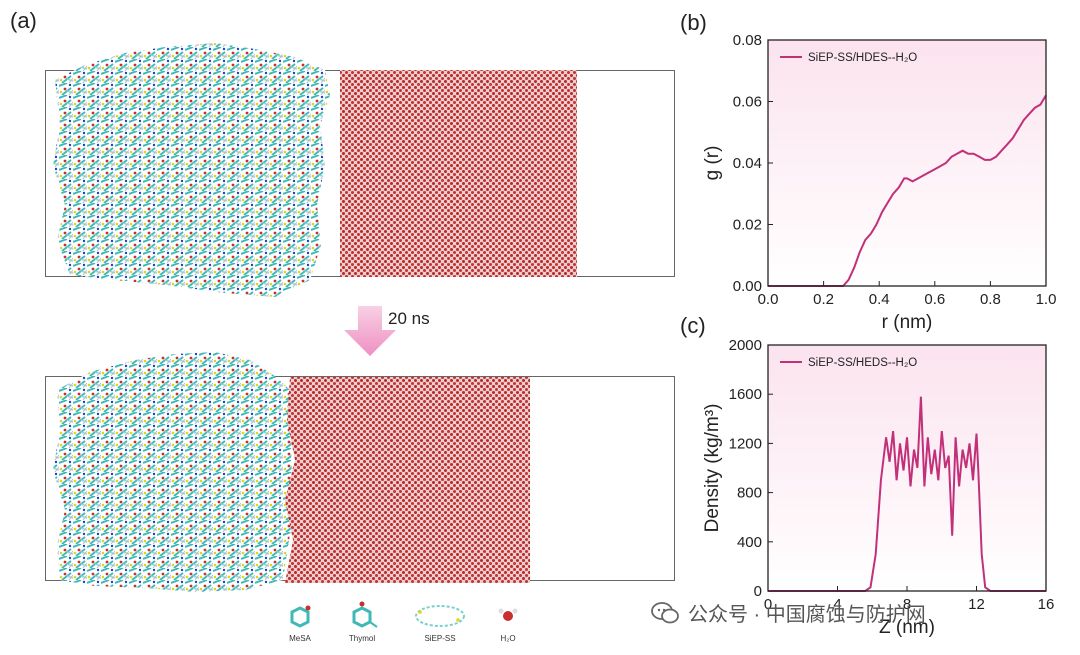 This screenshot has width=1080, height=655. Describe the element at coordinates (712, 163) in the screenshot. I see `y-axis-label: g (r)` at that location.